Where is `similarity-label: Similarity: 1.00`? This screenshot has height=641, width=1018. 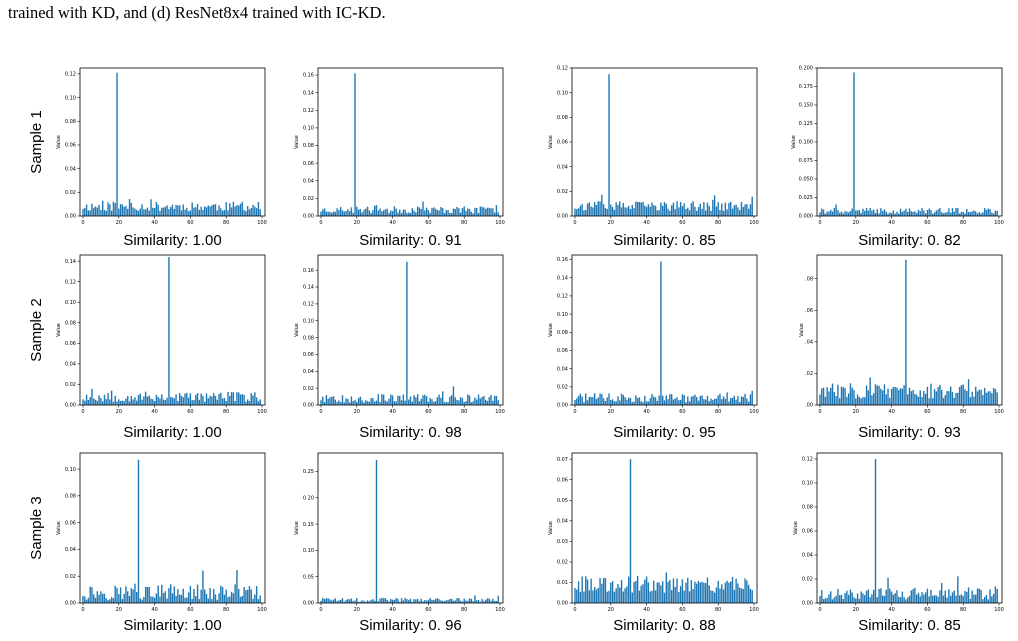 similarity-label: Similarity: 1.00 is located at coordinates (172, 240).